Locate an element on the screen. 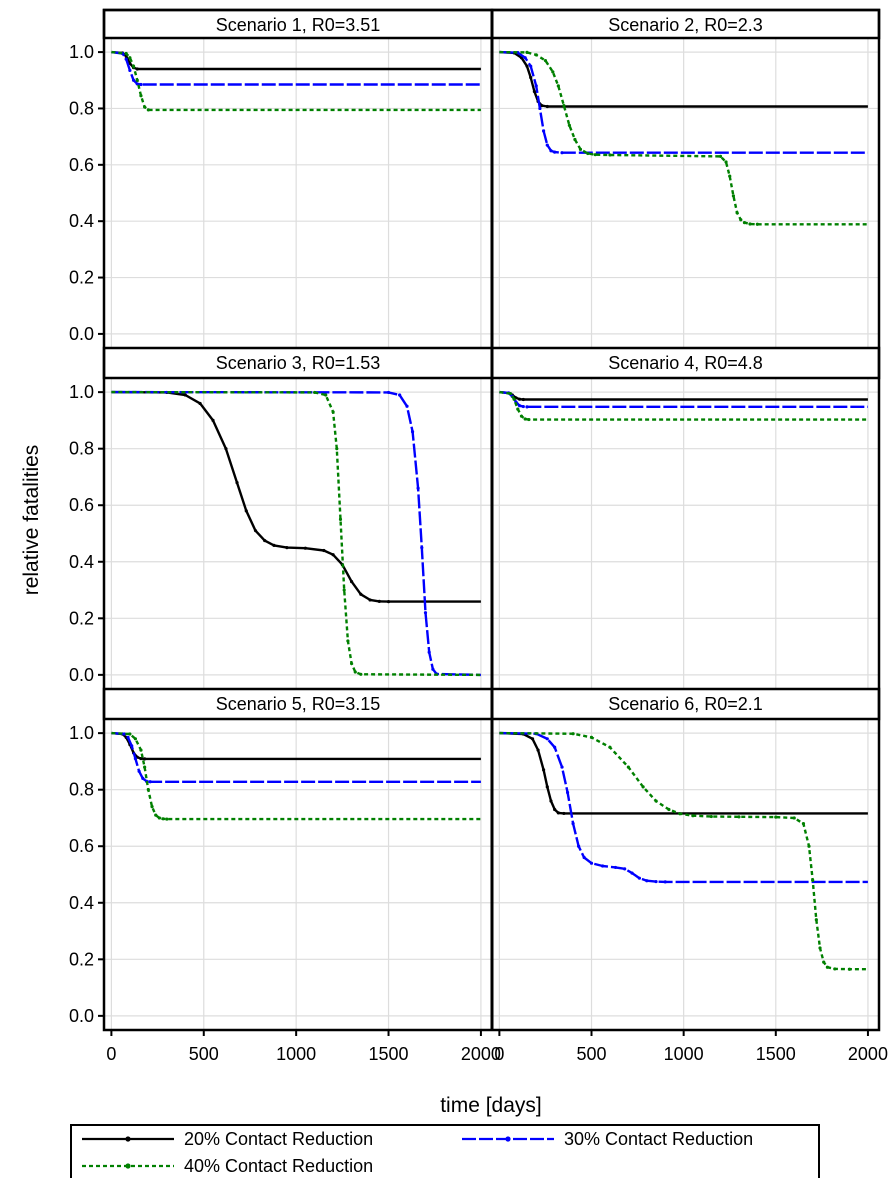  x-tick-label: 500 is located at coordinates (591, 1054).